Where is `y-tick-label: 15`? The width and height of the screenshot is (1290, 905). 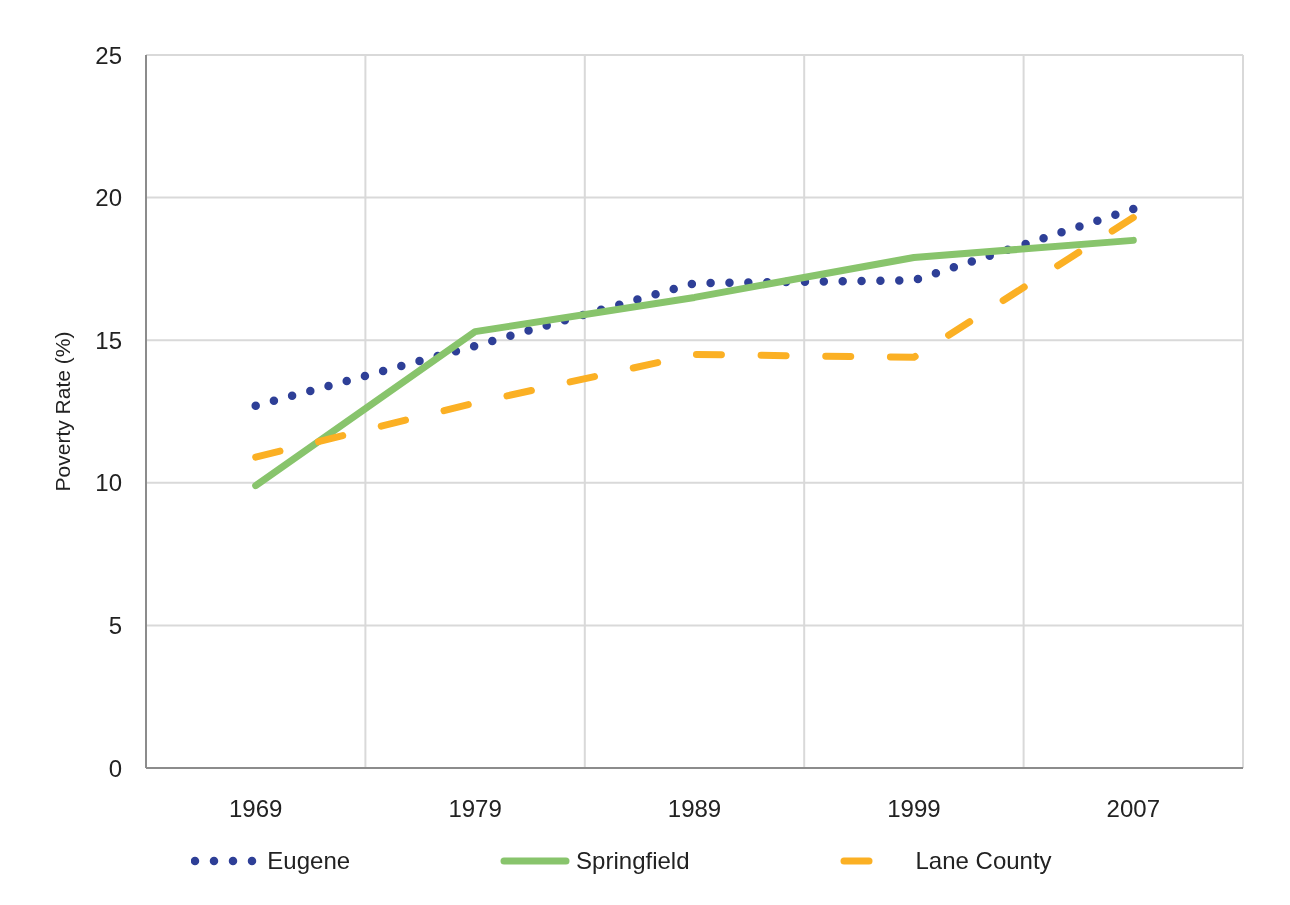 y-tick-label: 15 is located at coordinates (108, 340).